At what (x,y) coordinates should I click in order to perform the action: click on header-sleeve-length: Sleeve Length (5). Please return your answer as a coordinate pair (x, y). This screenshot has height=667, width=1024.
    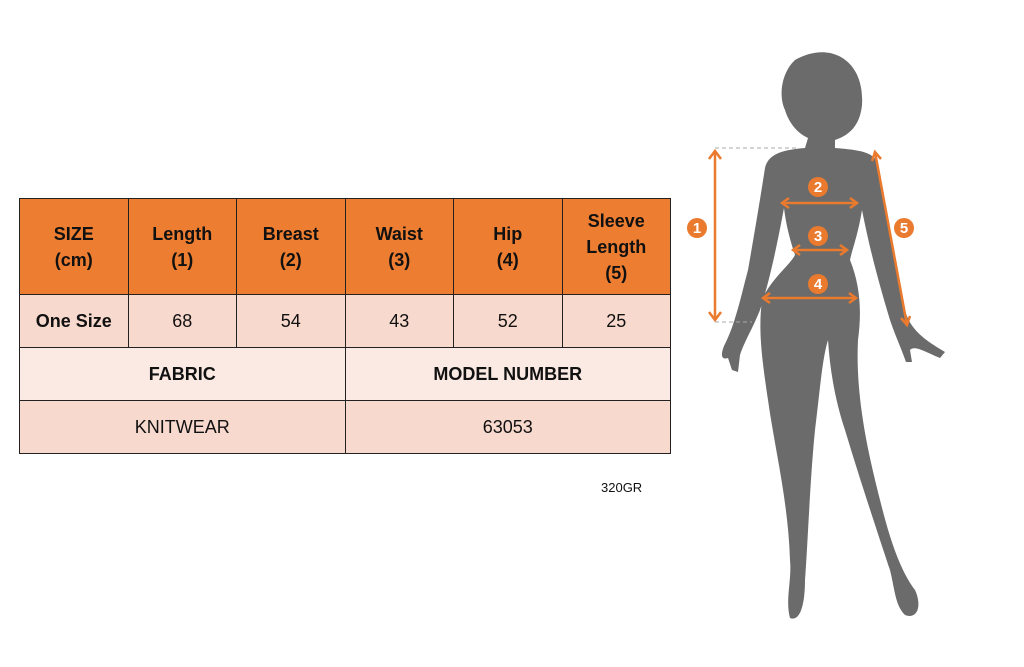
    Looking at the image, I should click on (616, 246).